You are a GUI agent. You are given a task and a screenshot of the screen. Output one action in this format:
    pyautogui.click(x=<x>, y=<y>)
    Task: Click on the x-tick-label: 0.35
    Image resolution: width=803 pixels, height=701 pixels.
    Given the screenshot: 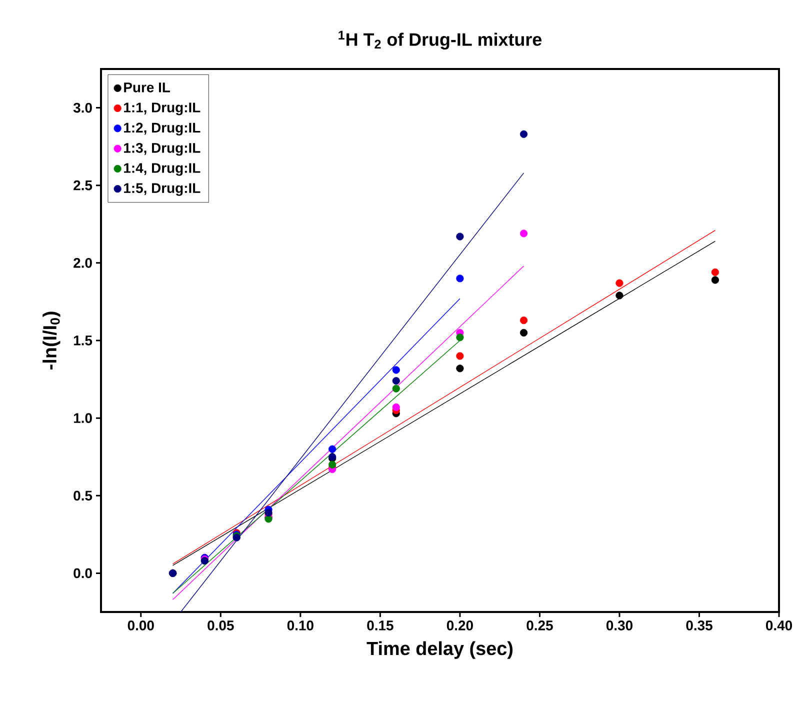 What is the action you would take?
    pyautogui.click(x=699, y=625)
    